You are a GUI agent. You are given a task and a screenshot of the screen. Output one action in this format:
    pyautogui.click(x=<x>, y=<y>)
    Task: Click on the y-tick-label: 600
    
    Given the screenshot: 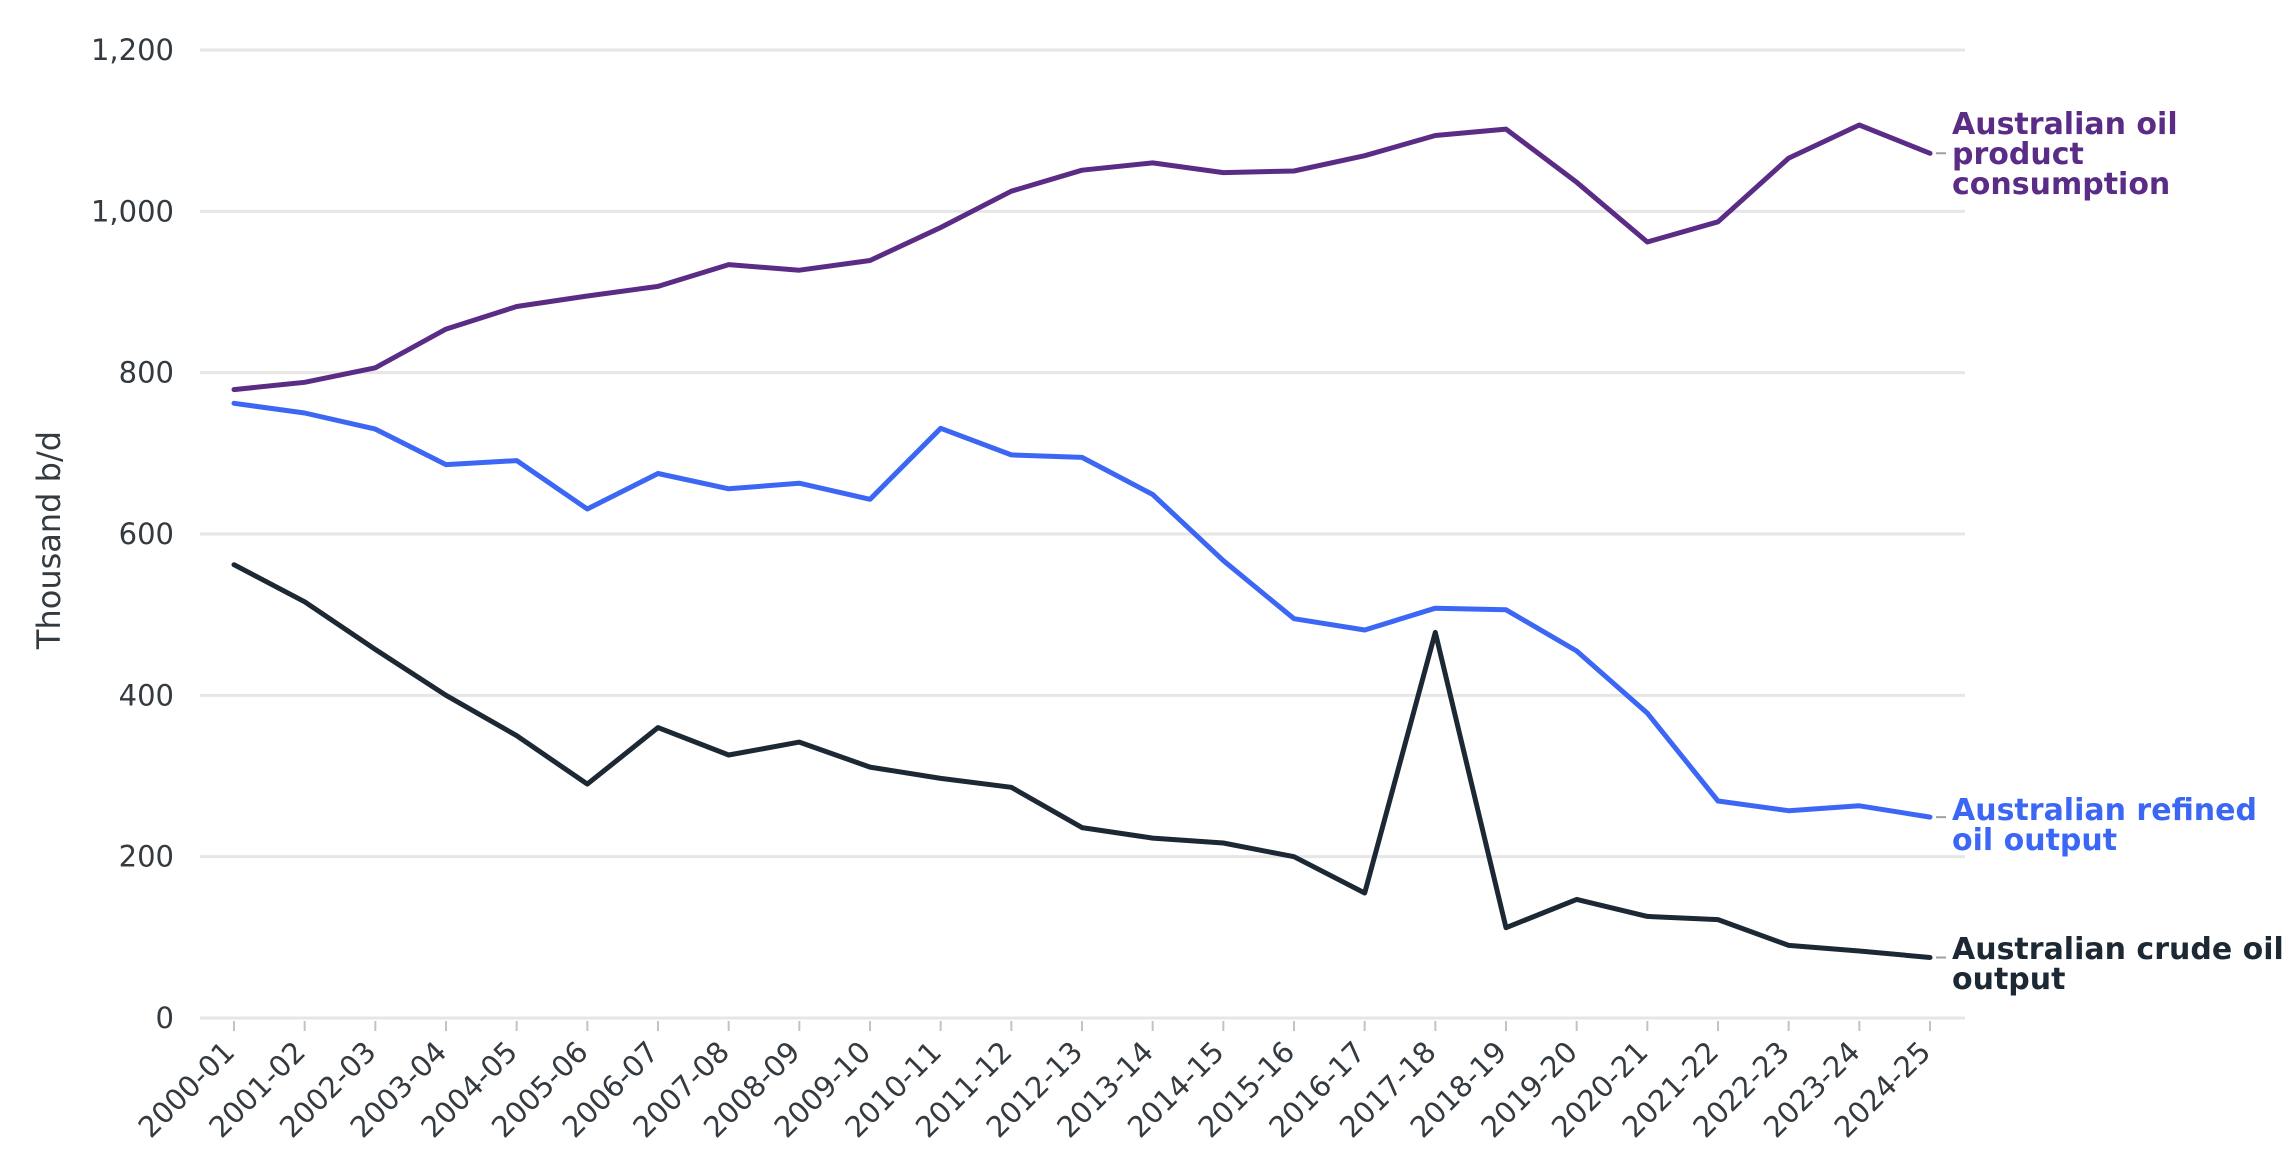 What is the action you would take?
    pyautogui.click(x=146, y=534)
    